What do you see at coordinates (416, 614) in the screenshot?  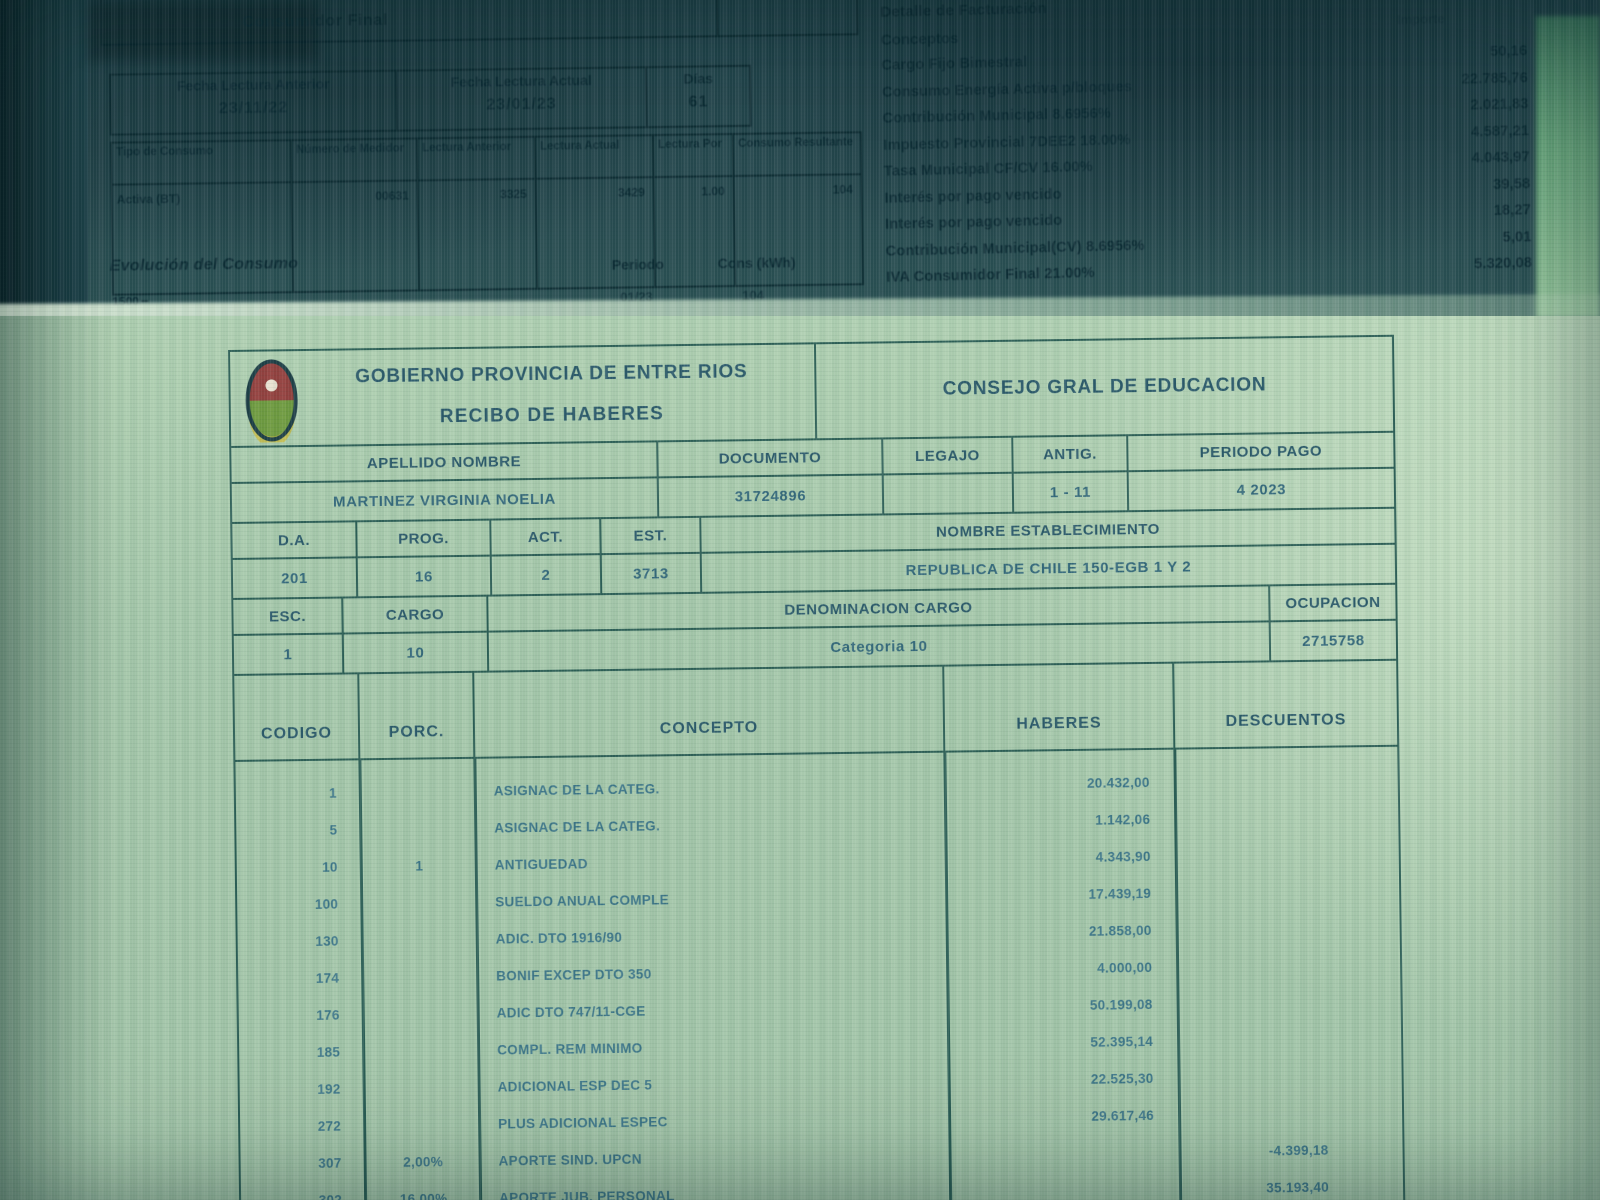 I see `cargo-label: CARGO` at bounding box center [416, 614].